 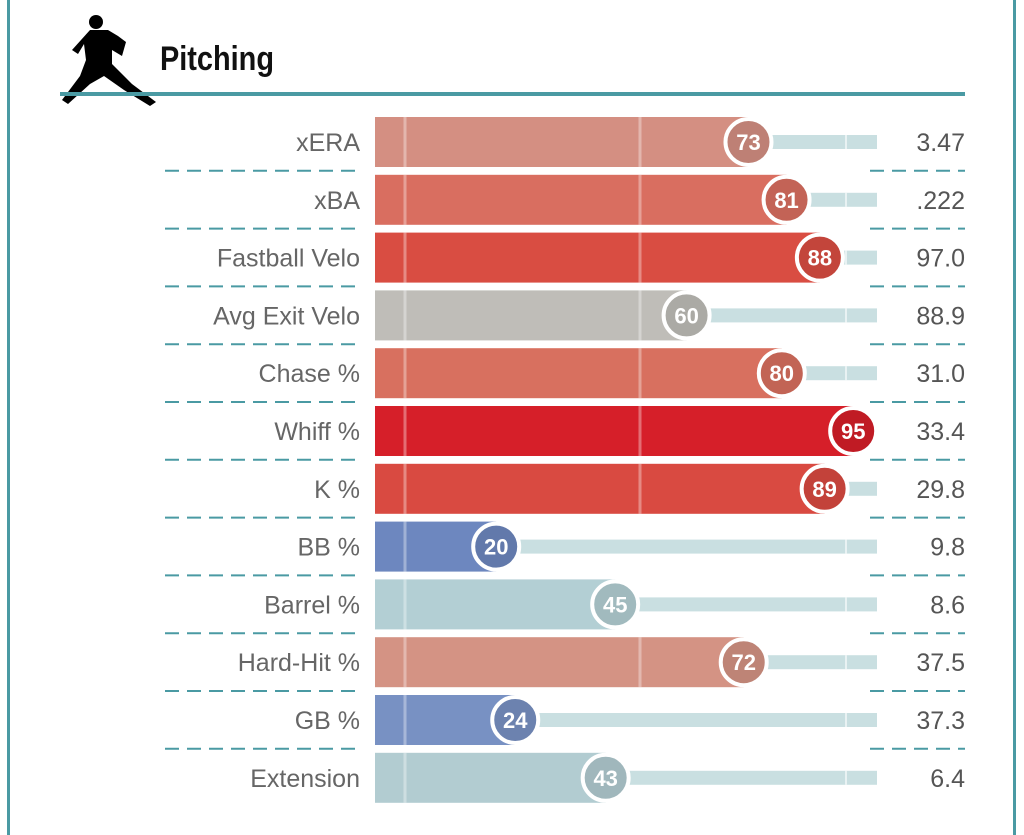 I want to click on chart-row: 88 Fastball Velo 97.0, so click(x=565, y=255).